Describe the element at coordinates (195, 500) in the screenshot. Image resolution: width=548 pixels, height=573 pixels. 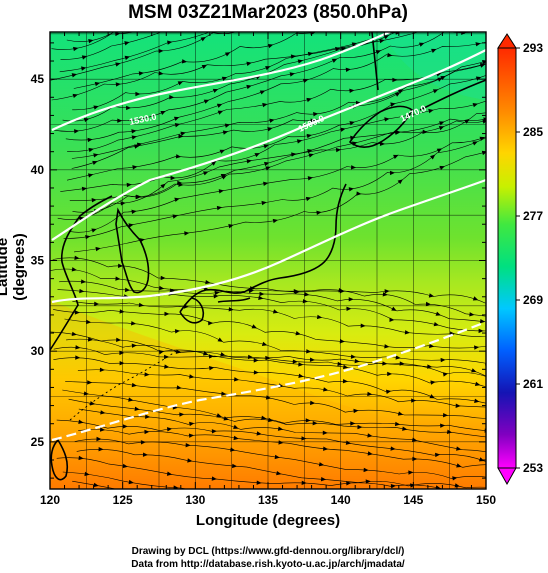
I see `x-tick-label: 130` at that location.